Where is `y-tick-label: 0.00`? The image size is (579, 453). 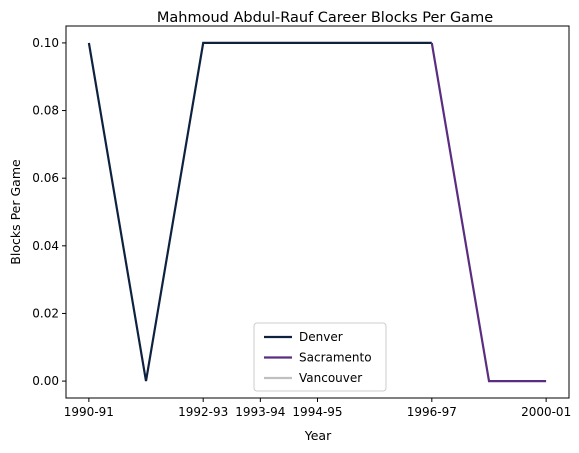
y-tick-label: 0.00 is located at coordinates (45, 381).